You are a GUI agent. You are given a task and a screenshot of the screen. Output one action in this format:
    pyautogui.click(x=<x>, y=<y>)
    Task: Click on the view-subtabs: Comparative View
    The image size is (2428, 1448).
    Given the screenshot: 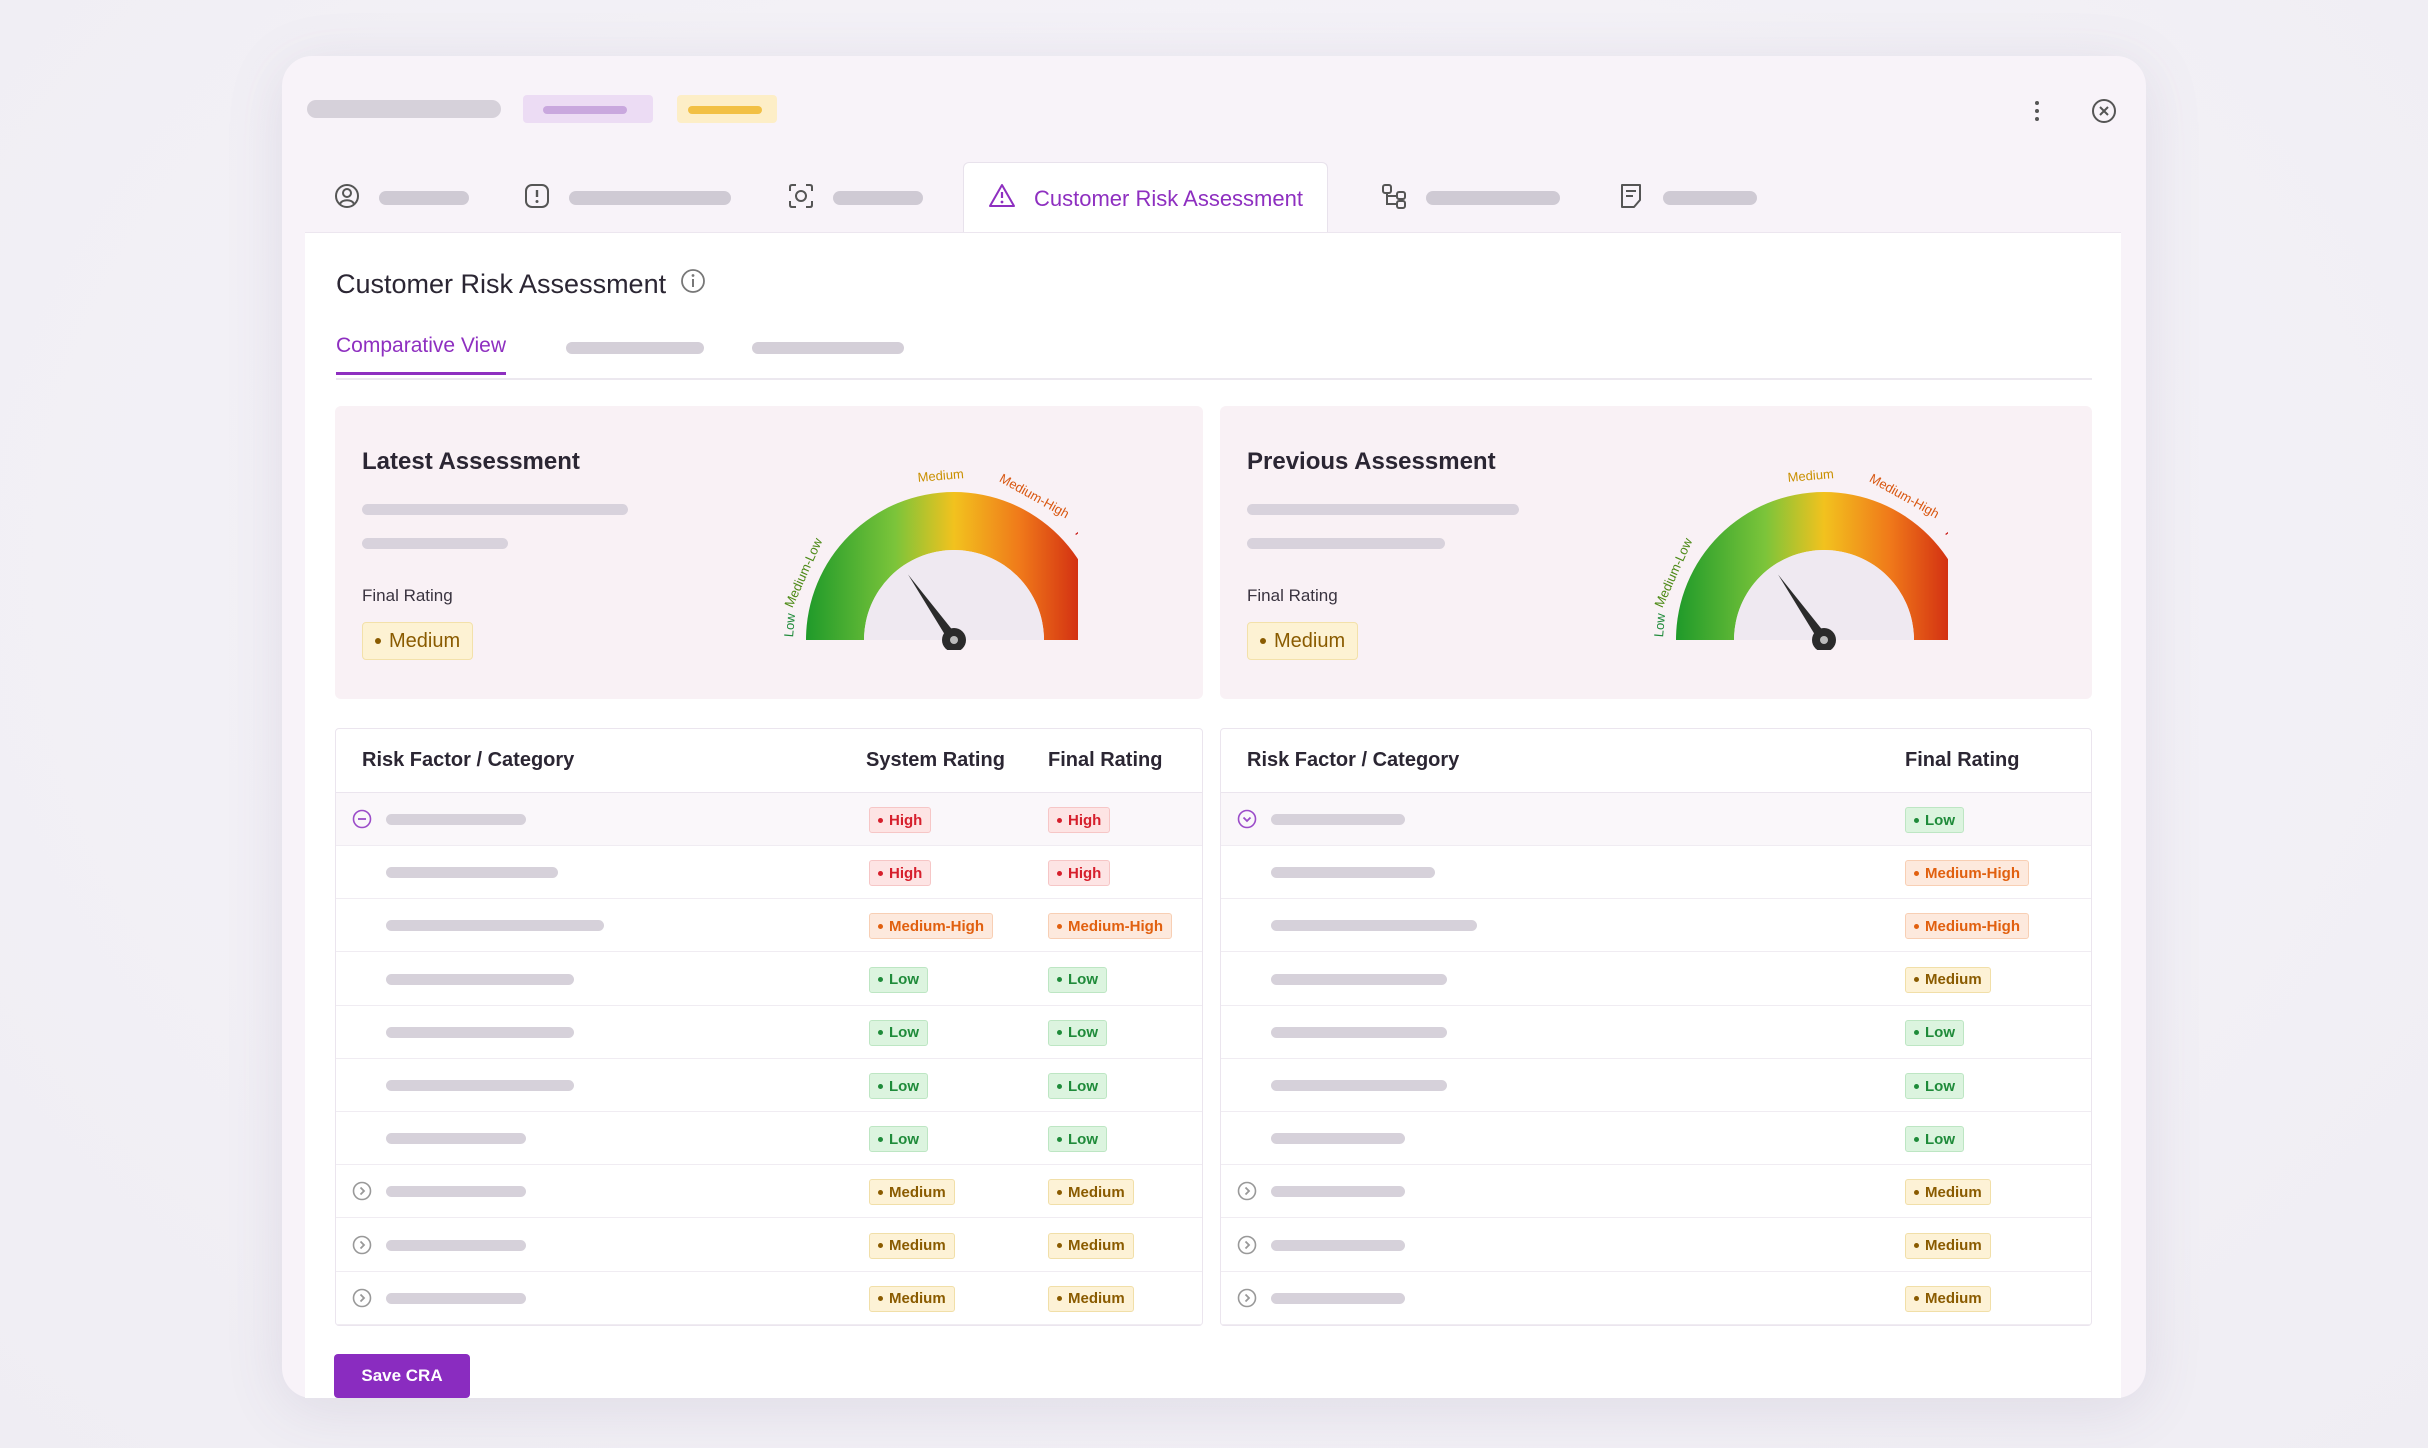 What is the action you would take?
    pyautogui.click(x=1214, y=355)
    